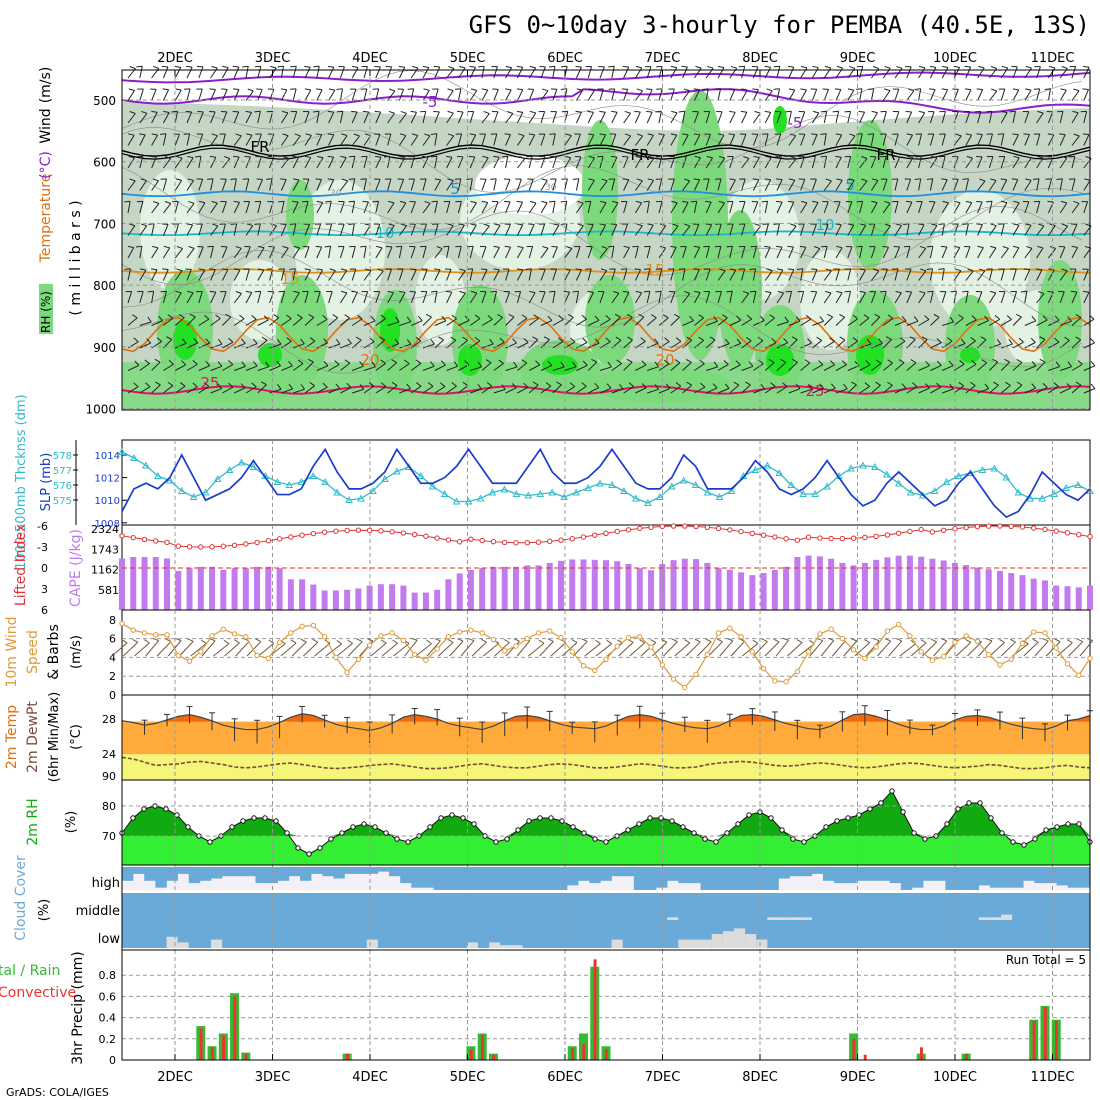  I want to click on cape-bar, so click(200, 588).